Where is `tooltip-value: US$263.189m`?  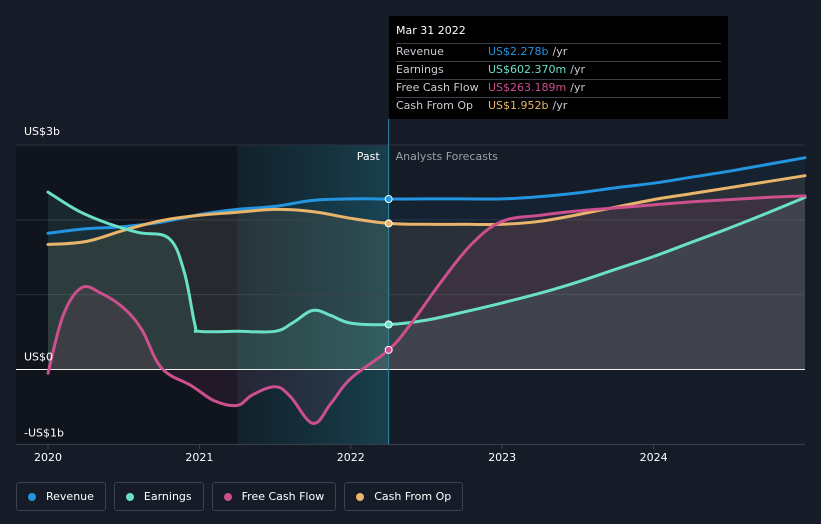
tooltip-value: US$263.189m is located at coordinates (527, 87).